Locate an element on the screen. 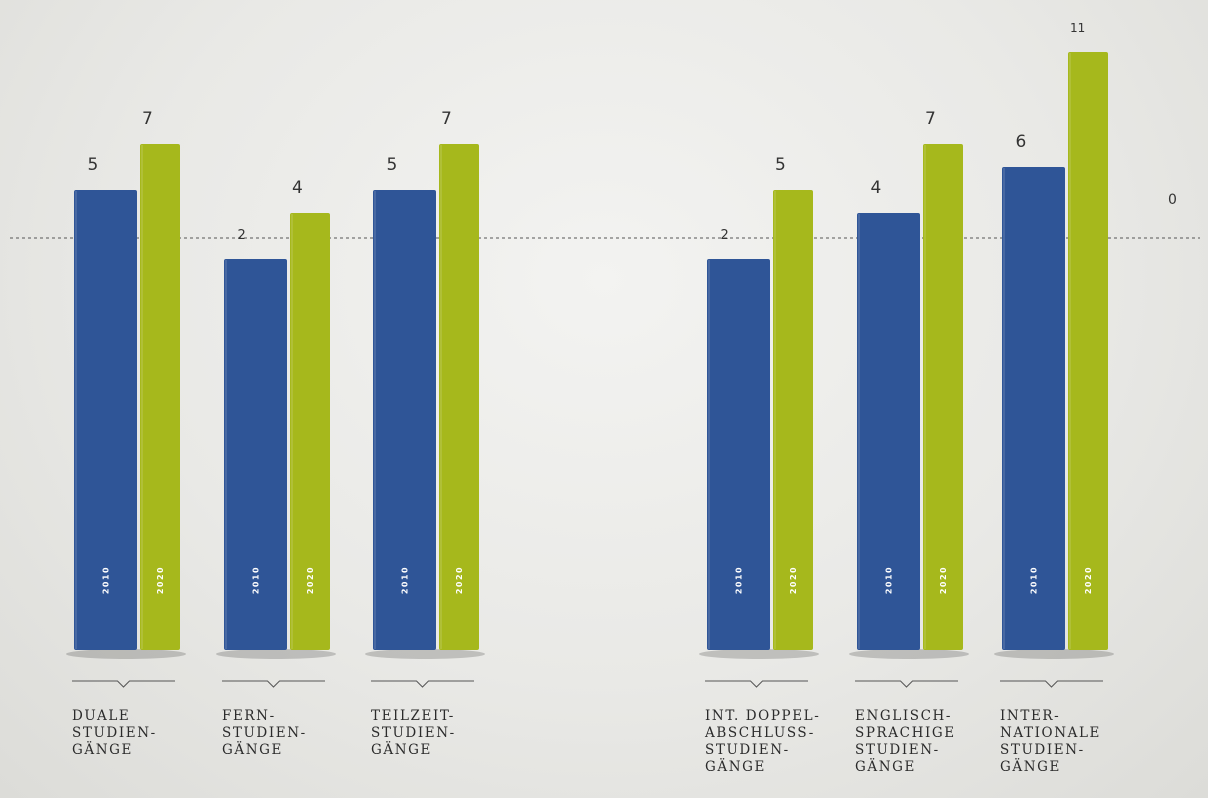 This screenshot has width=1208, height=798. zero-line-label: 0 is located at coordinates (1172, 200).